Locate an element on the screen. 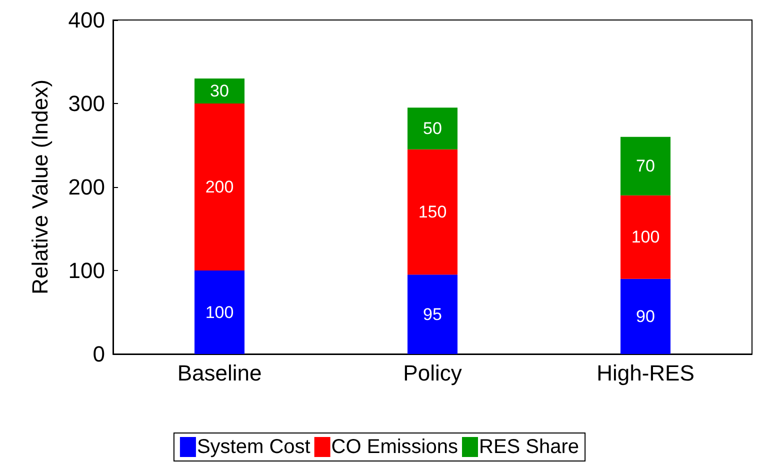 This screenshot has width=759, height=467. data-label: 90 is located at coordinates (645, 316).